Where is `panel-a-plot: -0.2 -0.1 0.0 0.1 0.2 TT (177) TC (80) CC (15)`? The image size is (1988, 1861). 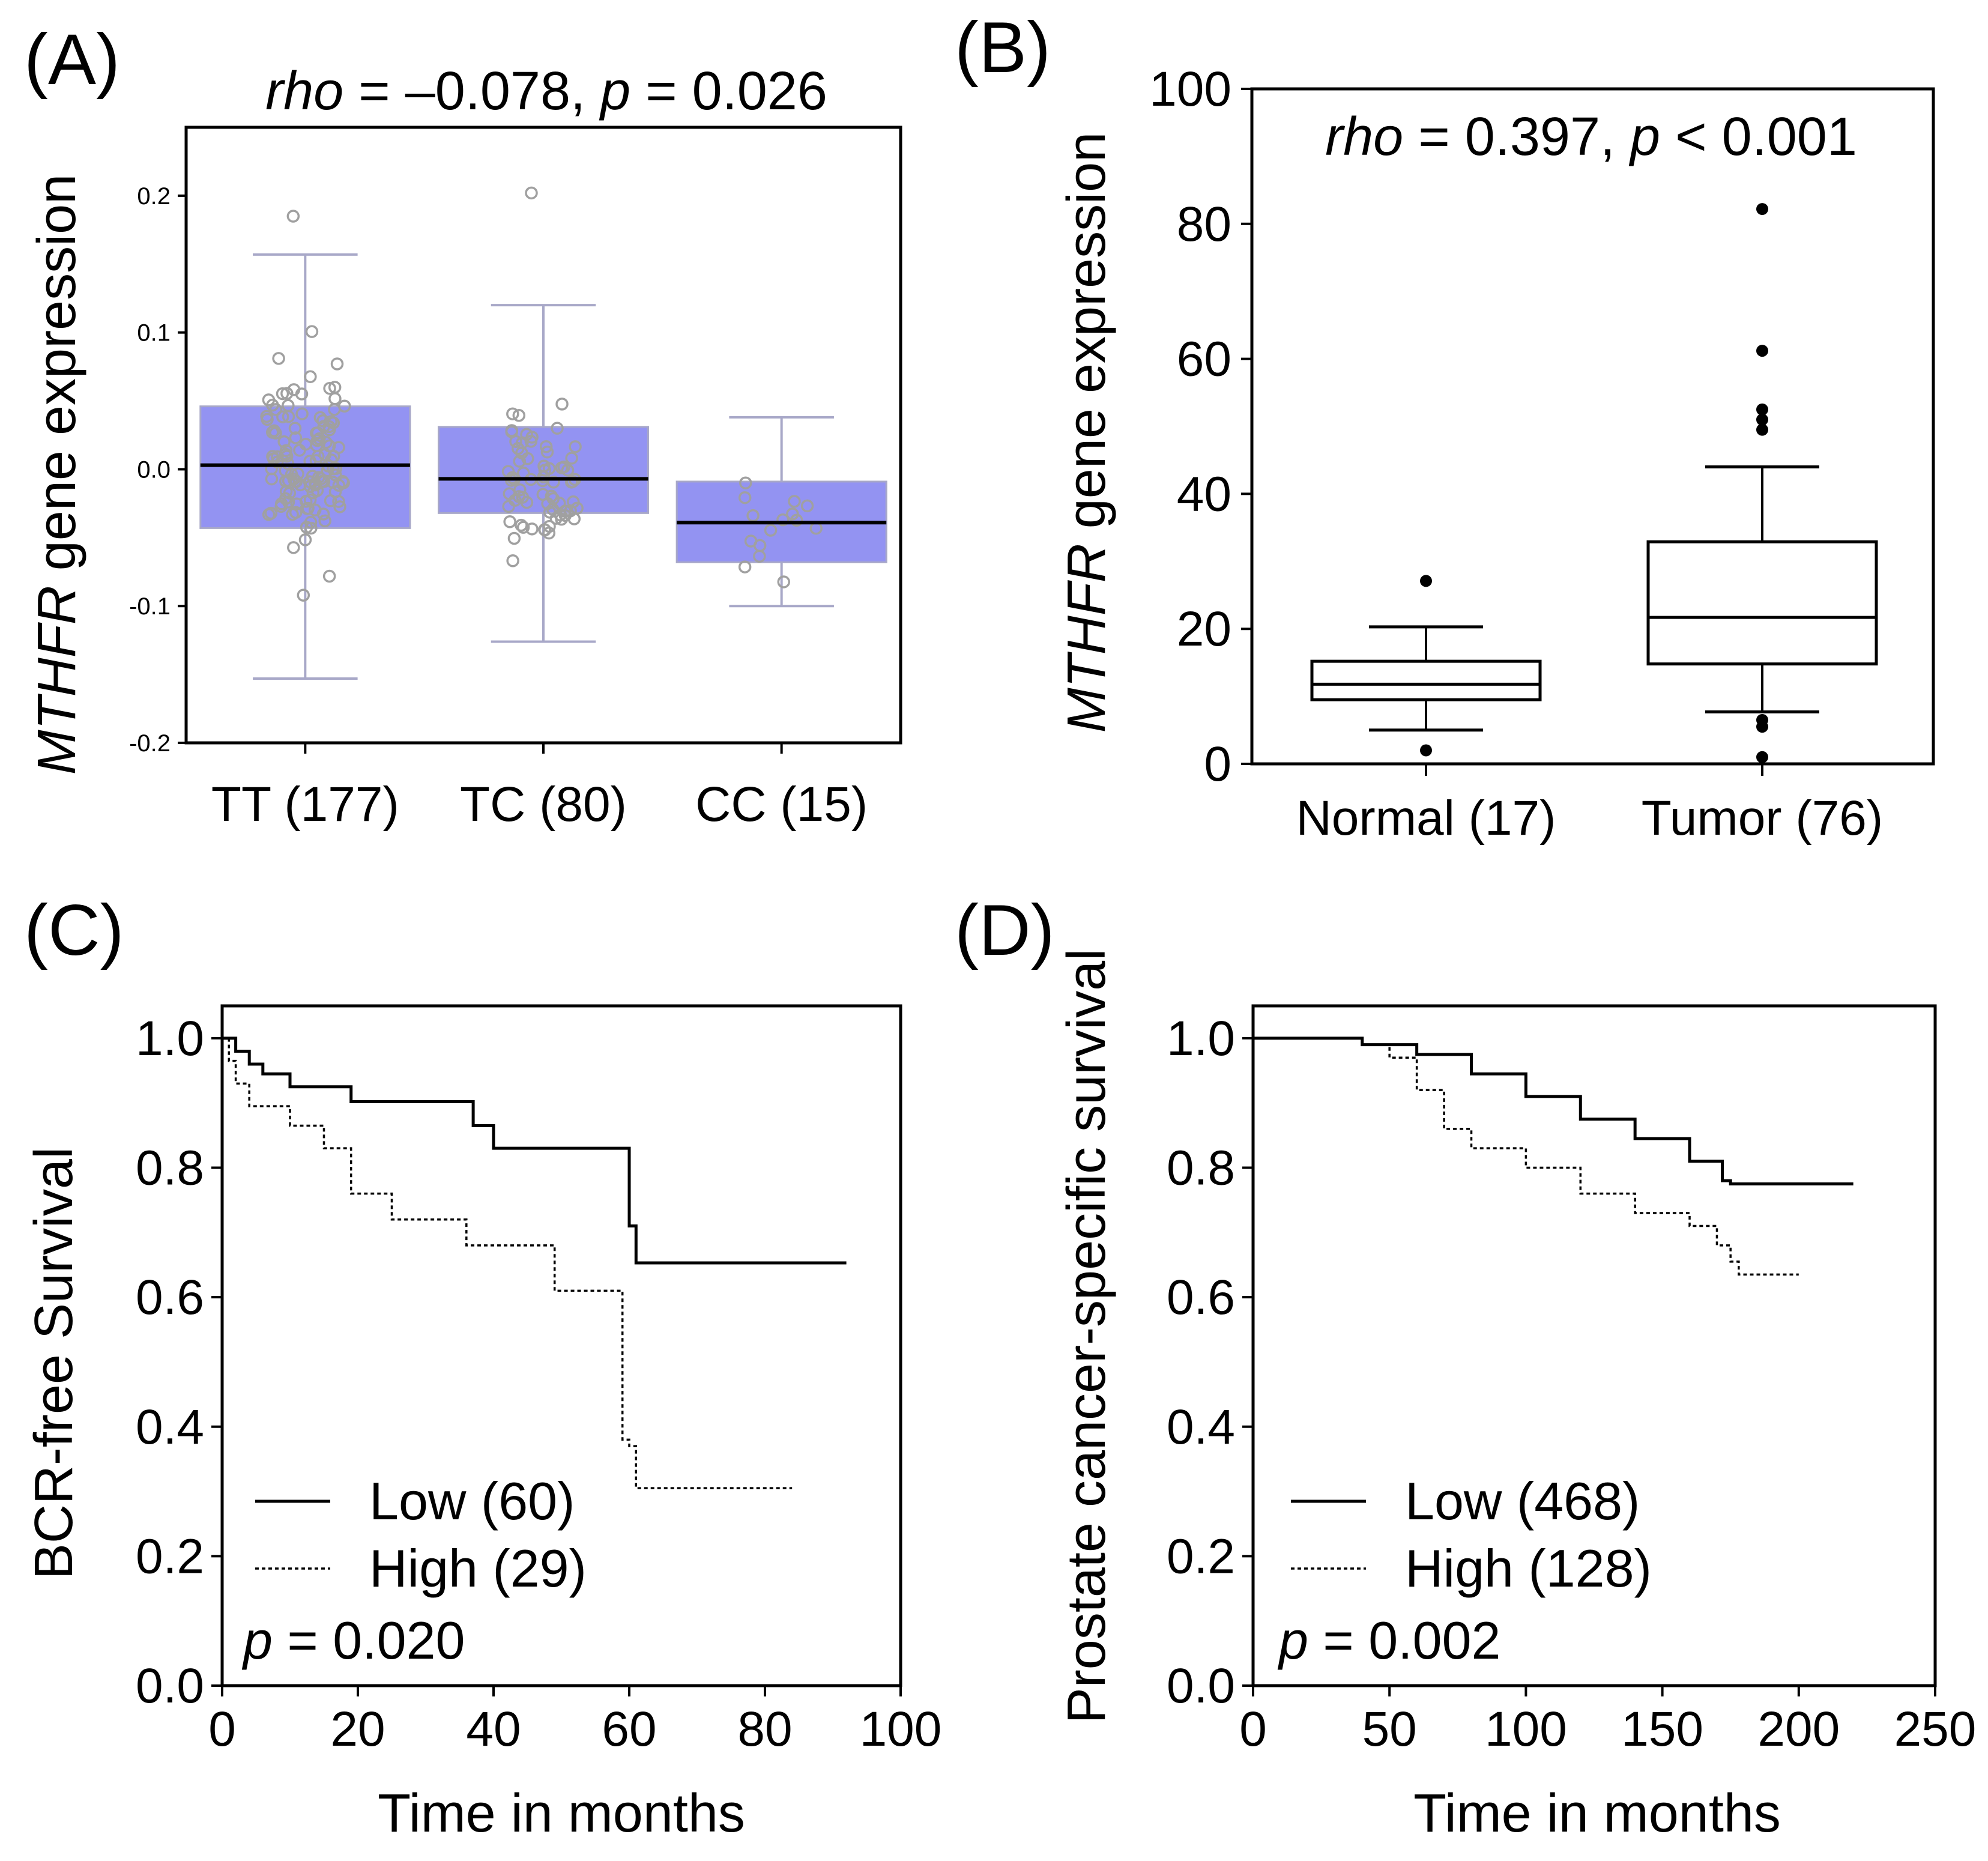 panel-a-plot: -0.2 -0.1 0.0 0.1 0.2 TT (177) TC (80) CC (15) is located at coordinates (515, 479).